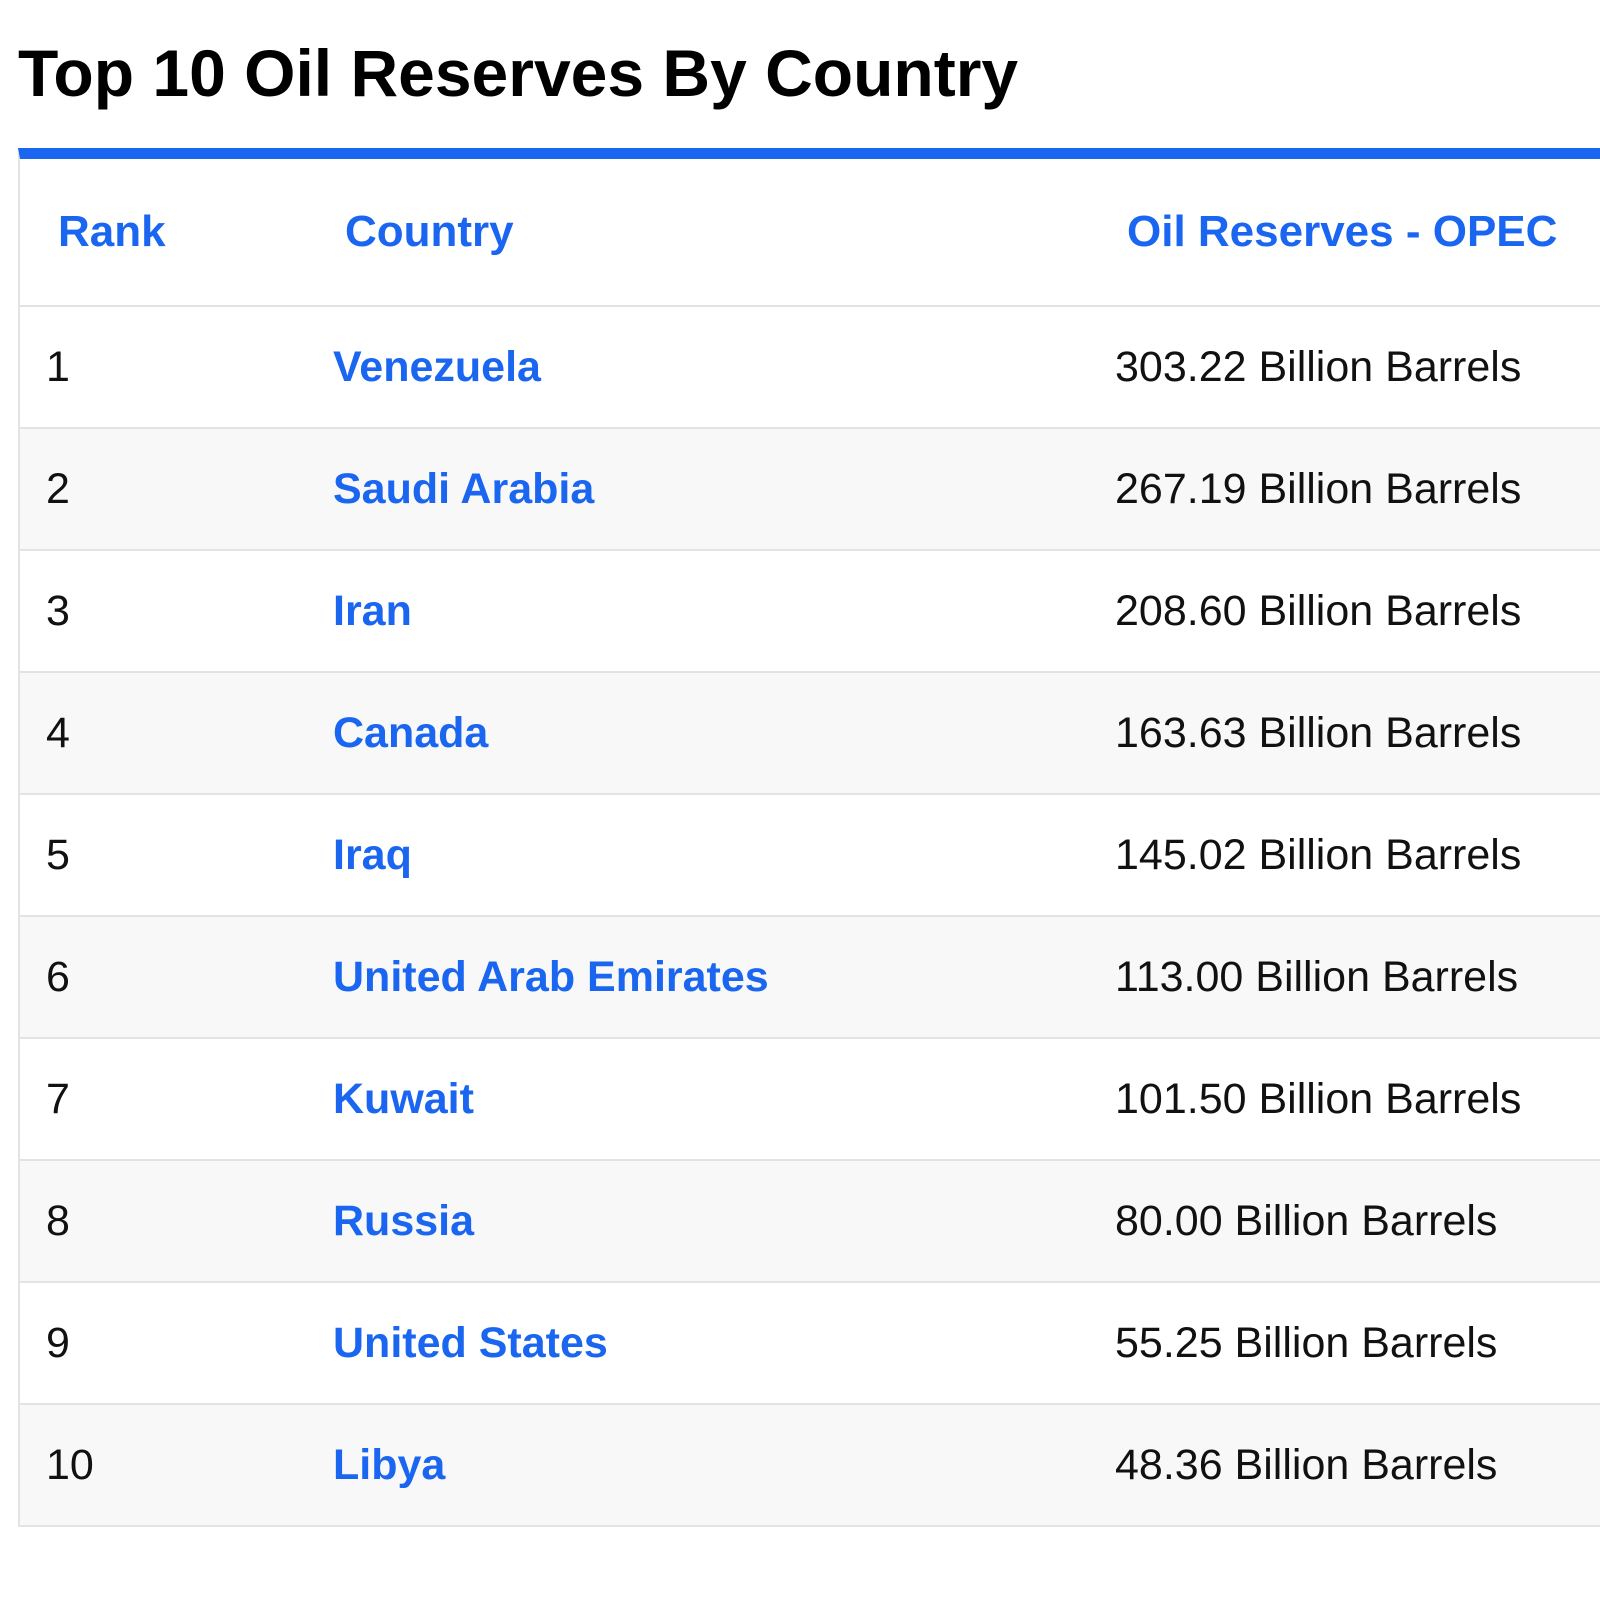  I want to click on country-link: Iraq, so click(372, 854).